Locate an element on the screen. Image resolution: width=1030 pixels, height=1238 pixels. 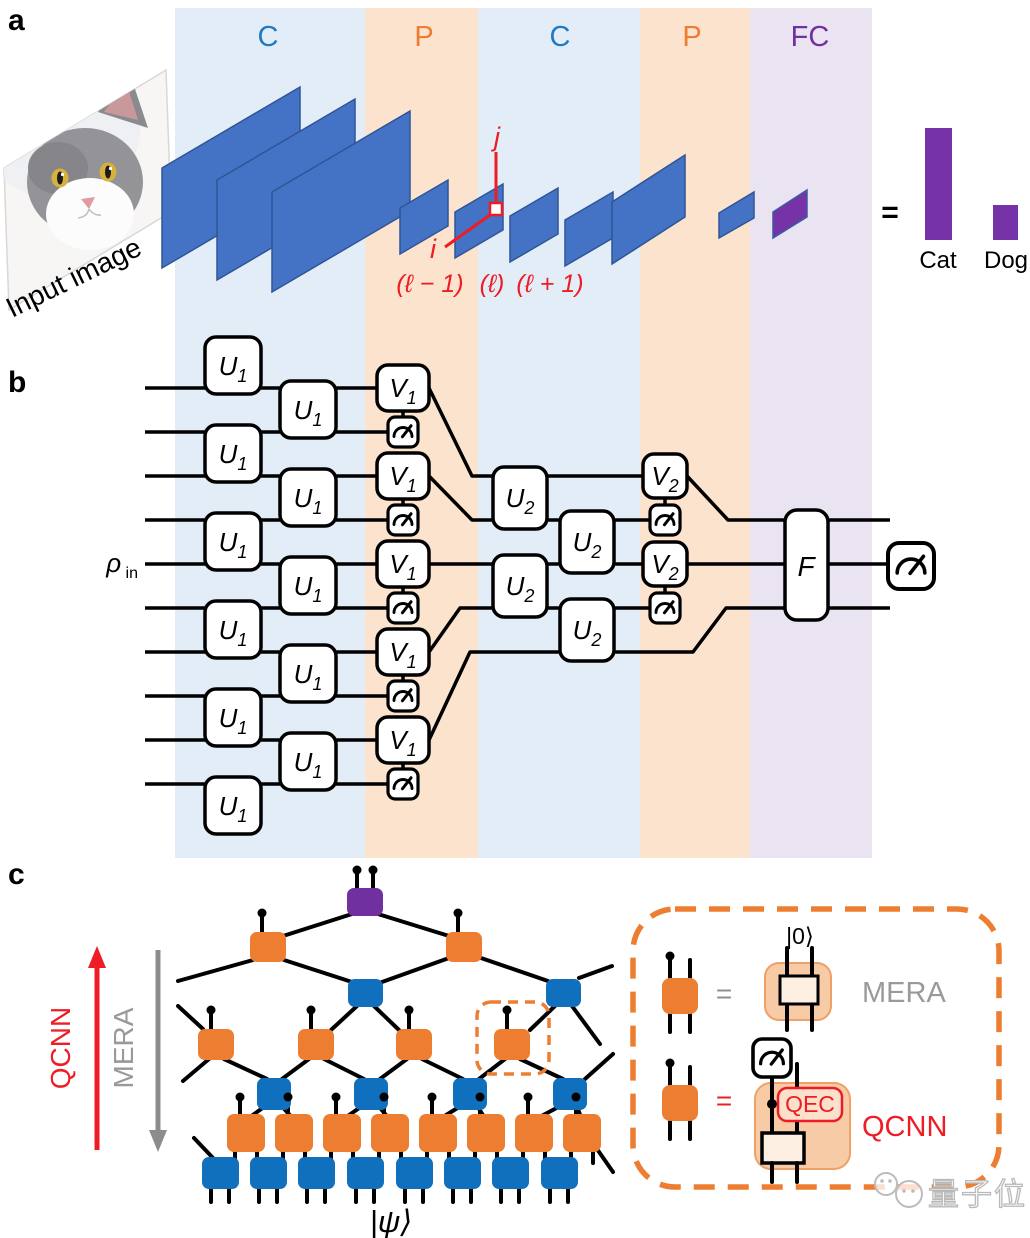
annotation-layer-minus: (ℓ − 1) is located at coordinates (429, 284).